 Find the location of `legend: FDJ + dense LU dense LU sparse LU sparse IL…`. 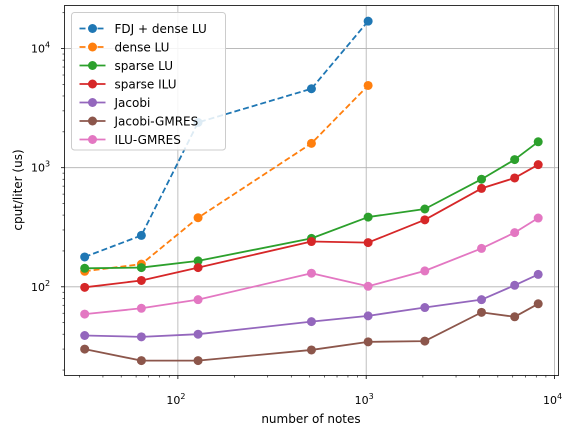

legend: FDJ + dense LU dense LU sparse LU sparse IL… is located at coordinates (148, 81).